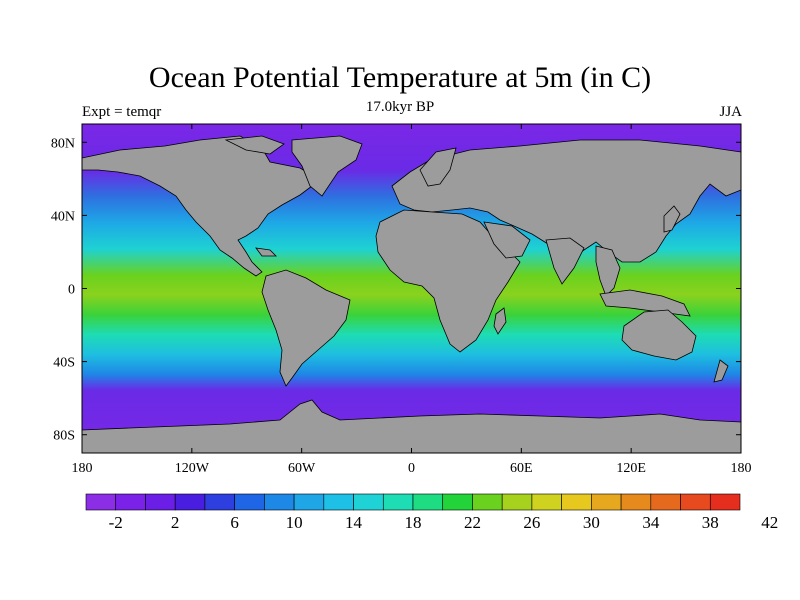  I want to click on scandinavia, so click(438, 167).